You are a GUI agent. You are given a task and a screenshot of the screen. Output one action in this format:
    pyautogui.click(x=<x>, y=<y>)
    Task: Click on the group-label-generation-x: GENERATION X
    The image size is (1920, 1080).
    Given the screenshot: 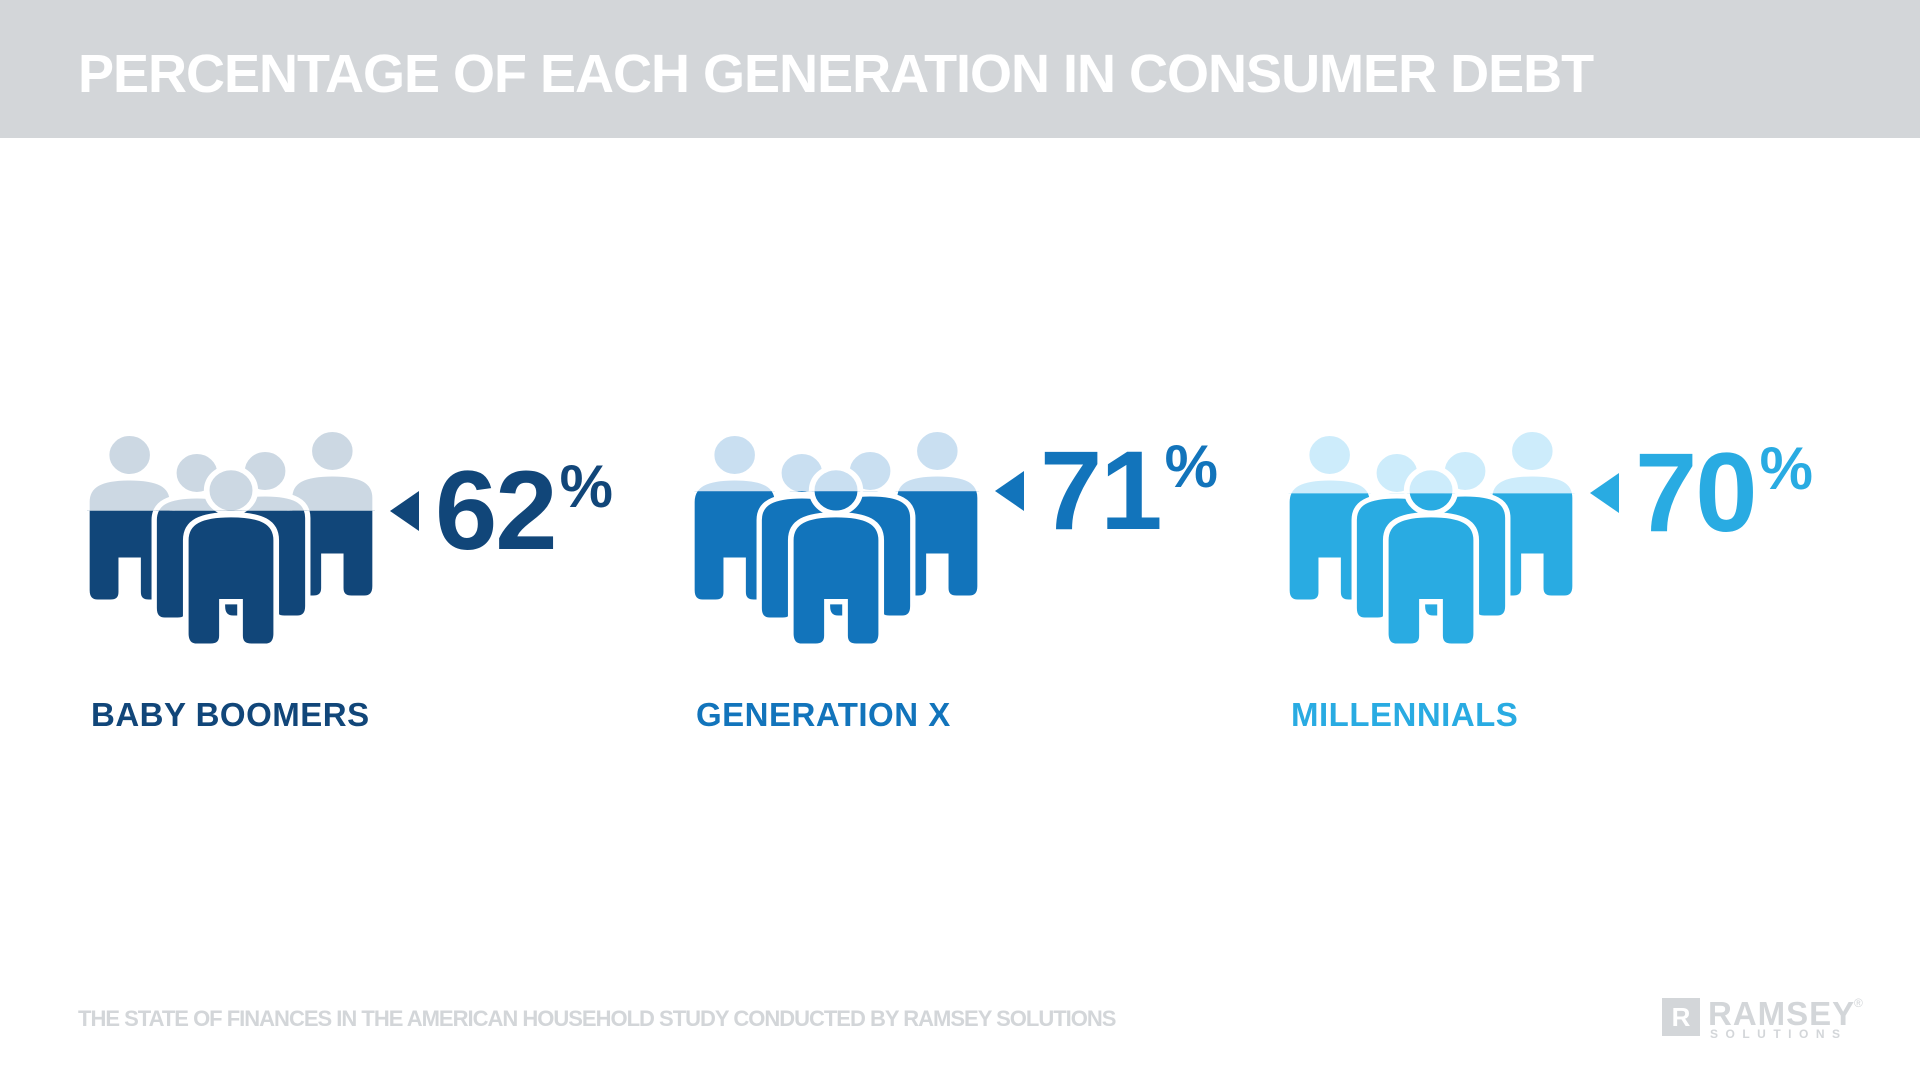 What is the action you would take?
    pyautogui.click(x=823, y=714)
    